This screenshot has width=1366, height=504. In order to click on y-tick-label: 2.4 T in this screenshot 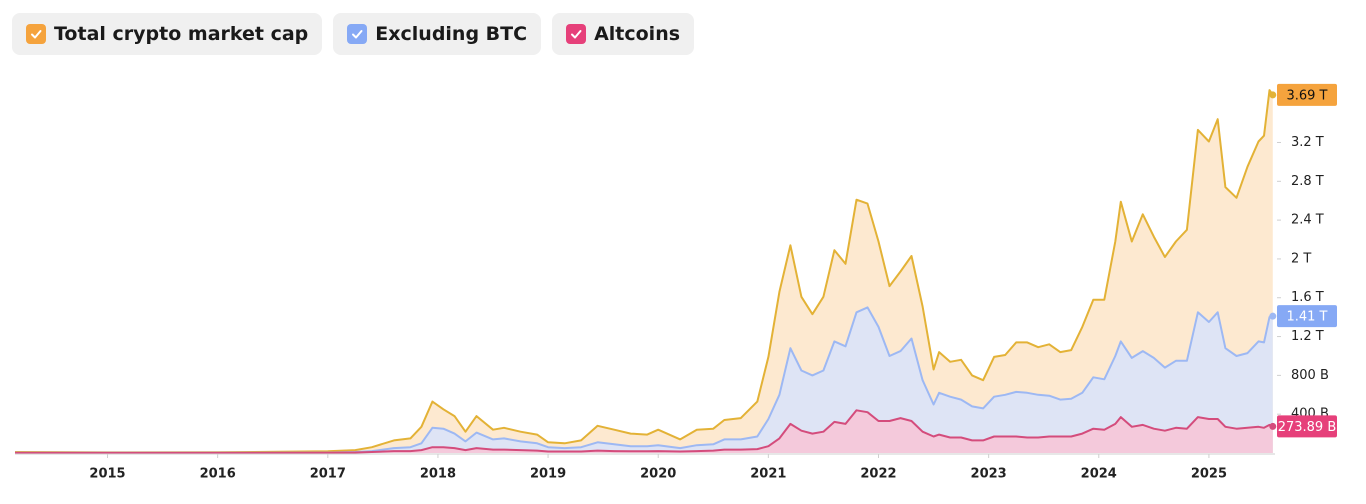, I will do `click(1307, 220)`.